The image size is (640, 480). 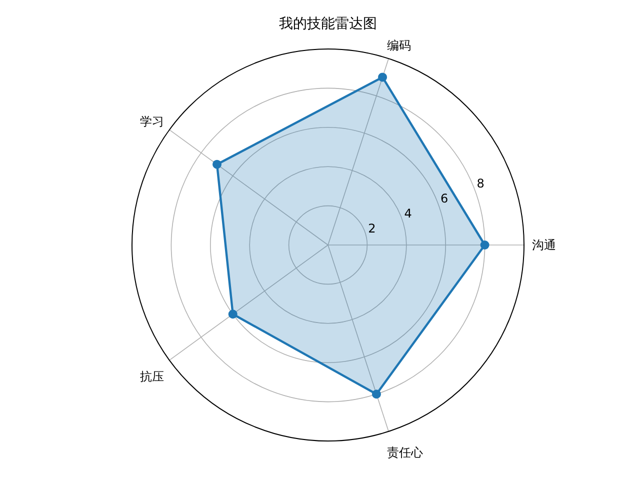 I want to click on spoke-label: 责任心, so click(x=404, y=453).